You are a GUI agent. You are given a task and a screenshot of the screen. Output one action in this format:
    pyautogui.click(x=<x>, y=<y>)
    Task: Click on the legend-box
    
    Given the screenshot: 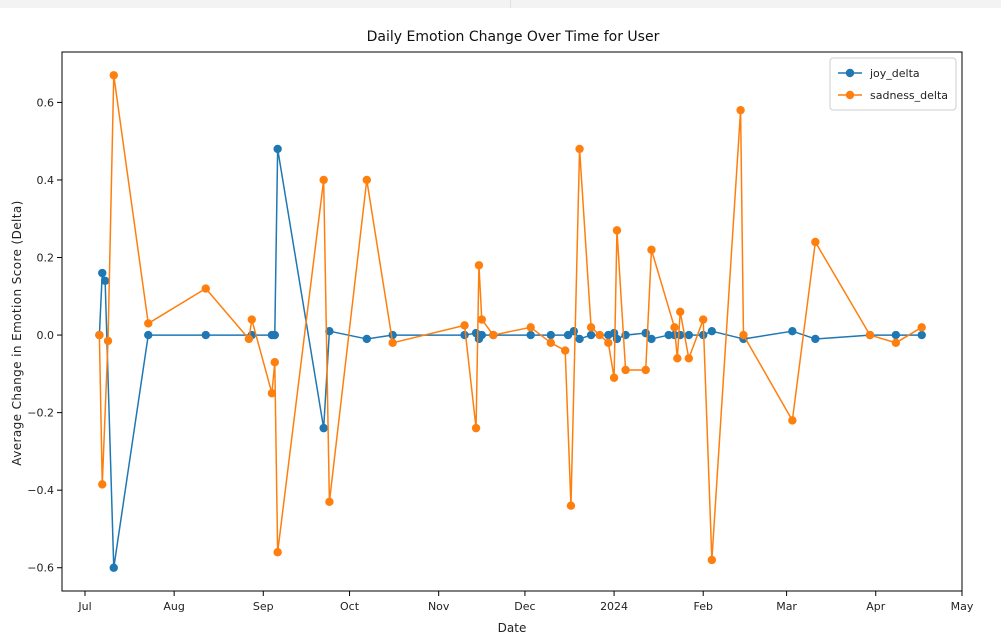 What is the action you would take?
    pyautogui.click(x=893, y=84)
    